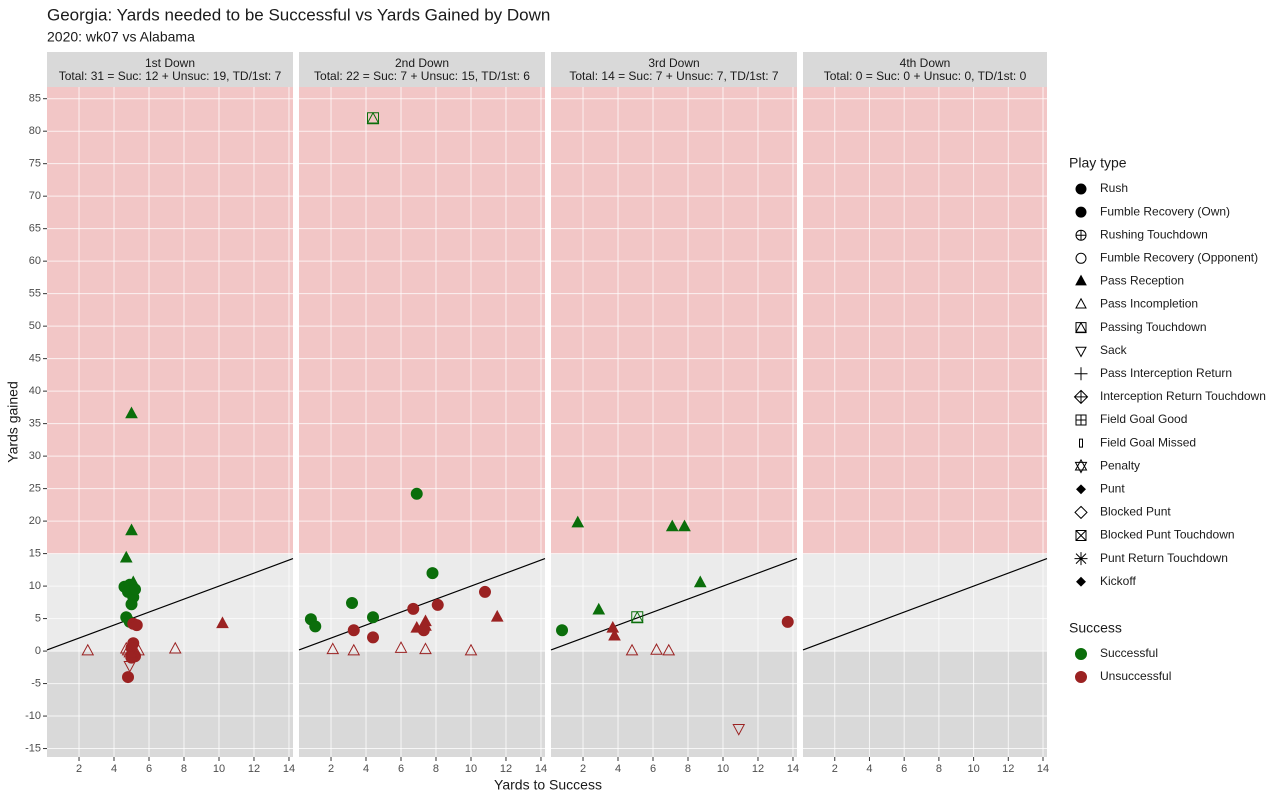 The height and width of the screenshot is (800, 1280). I want to click on strip-subtitle: Total: 0 = Suc: 0 + Unsuc: 0, TD/1st: 0, so click(925, 76).